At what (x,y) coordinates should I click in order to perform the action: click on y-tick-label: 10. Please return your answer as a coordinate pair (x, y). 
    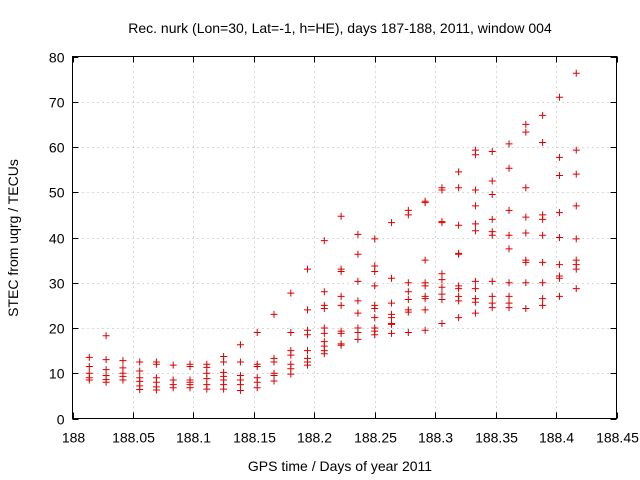
    Looking at the image, I should click on (57, 374).